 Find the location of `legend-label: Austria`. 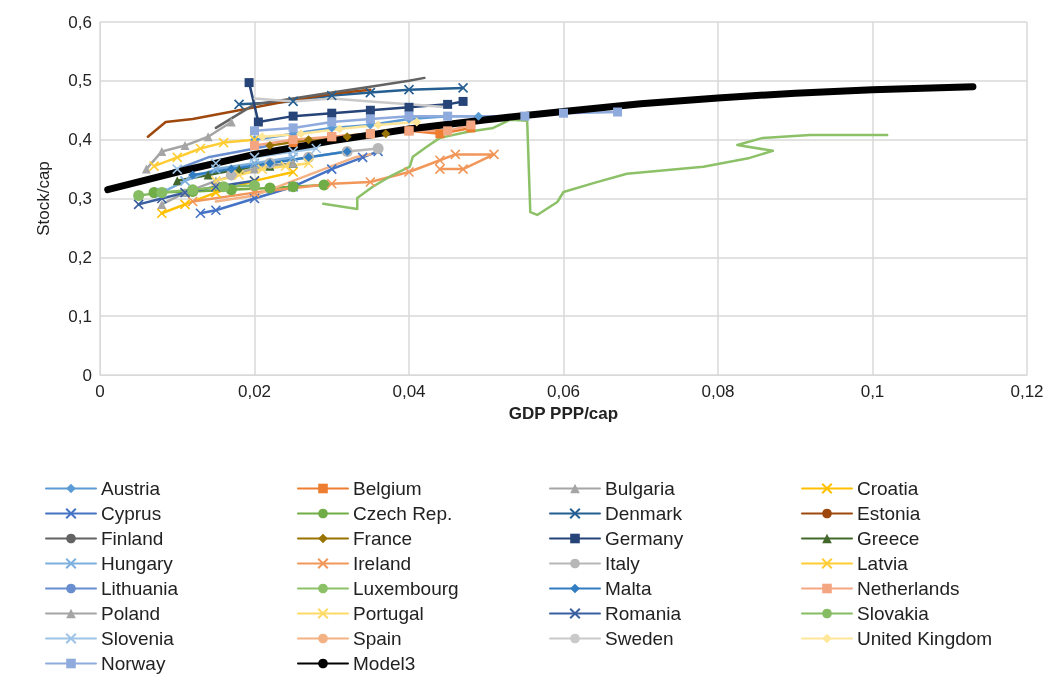

legend-label: Austria is located at coordinates (131, 488).